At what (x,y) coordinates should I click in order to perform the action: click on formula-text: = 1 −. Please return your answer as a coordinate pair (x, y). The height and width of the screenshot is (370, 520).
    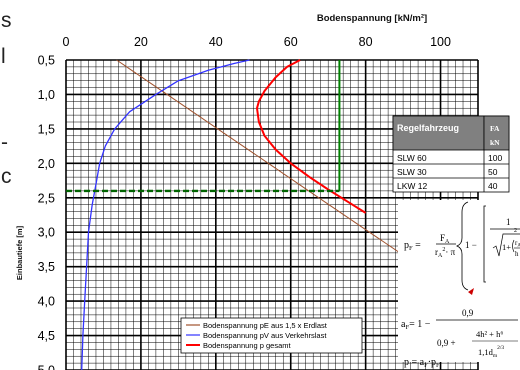
    Looking at the image, I should click on (420, 324).